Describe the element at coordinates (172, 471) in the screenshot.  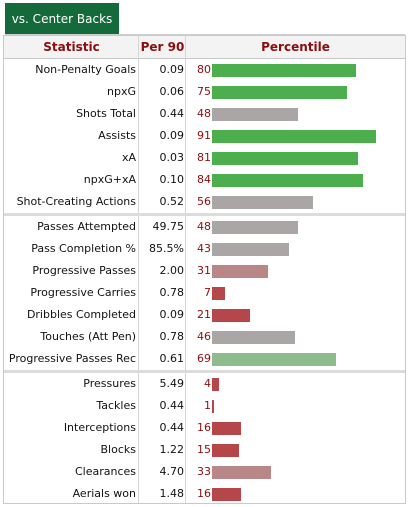
I see `per90-value: 4.70` at that location.